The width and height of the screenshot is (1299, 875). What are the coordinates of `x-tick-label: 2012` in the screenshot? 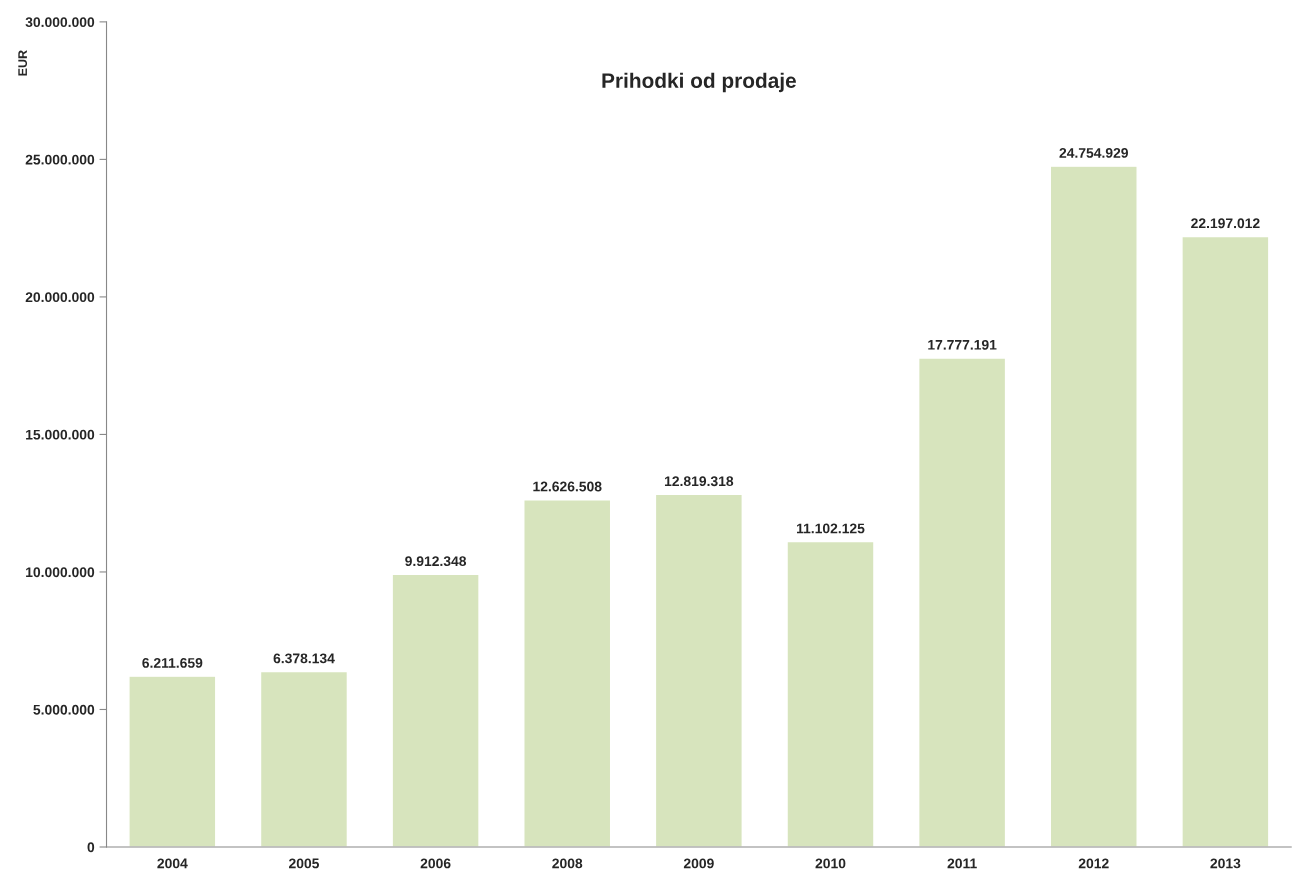 It's located at (1093, 863).